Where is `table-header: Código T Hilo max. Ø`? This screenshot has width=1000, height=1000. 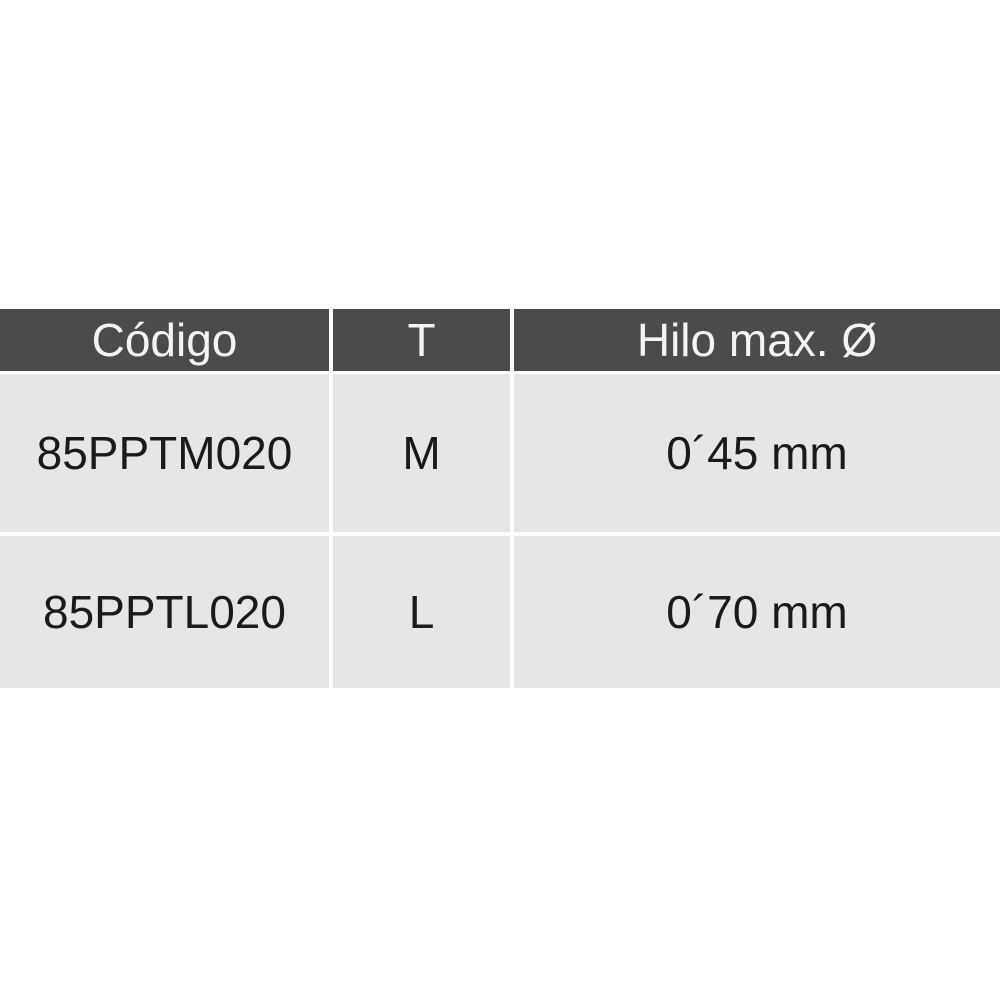
table-header: Código T Hilo max. Ø is located at coordinates (500, 341).